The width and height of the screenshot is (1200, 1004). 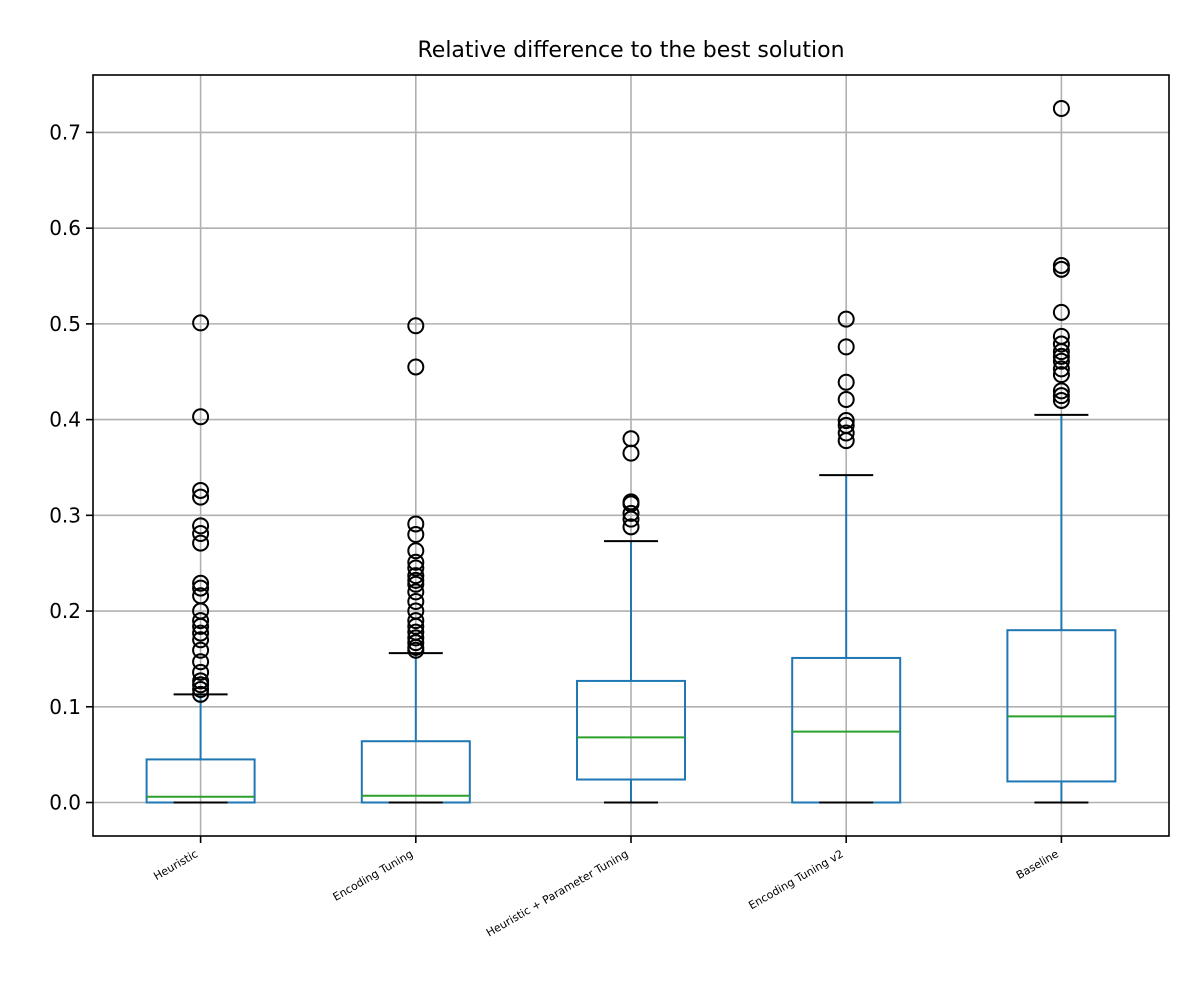 I want to click on y-tick-label: 0.0, so click(x=65, y=802).